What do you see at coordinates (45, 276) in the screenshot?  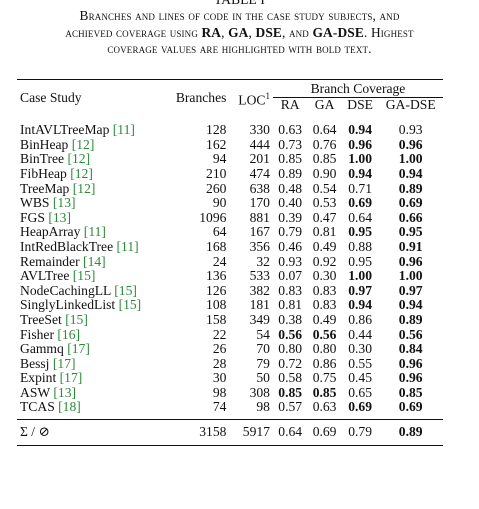 I see `case-study-name: AVLTree` at bounding box center [45, 276].